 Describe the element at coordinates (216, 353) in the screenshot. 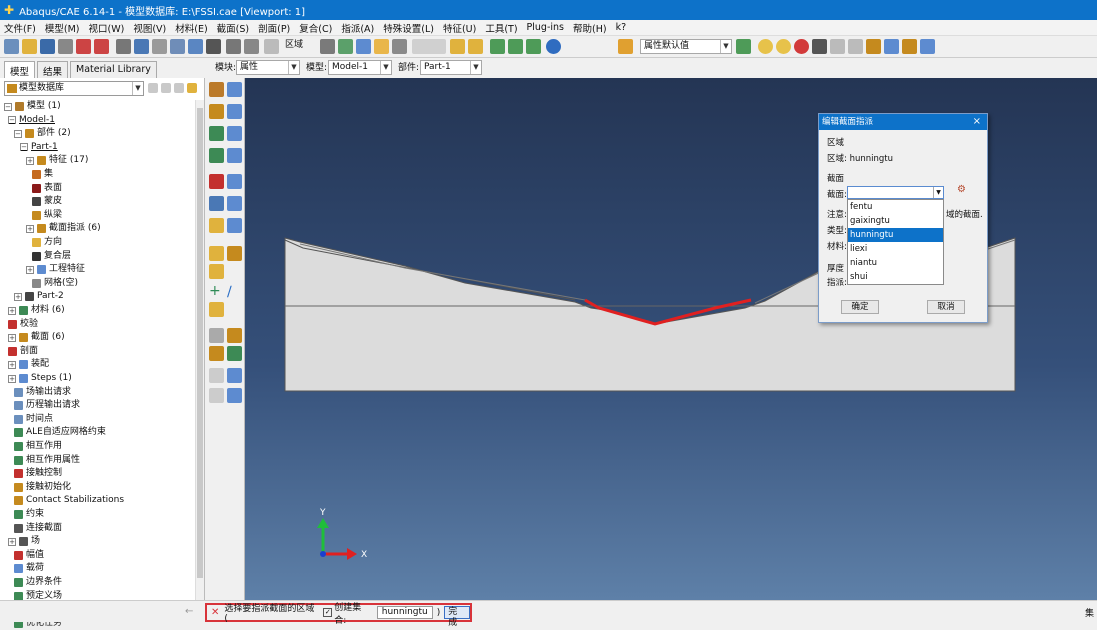

I see `special-icon` at that location.